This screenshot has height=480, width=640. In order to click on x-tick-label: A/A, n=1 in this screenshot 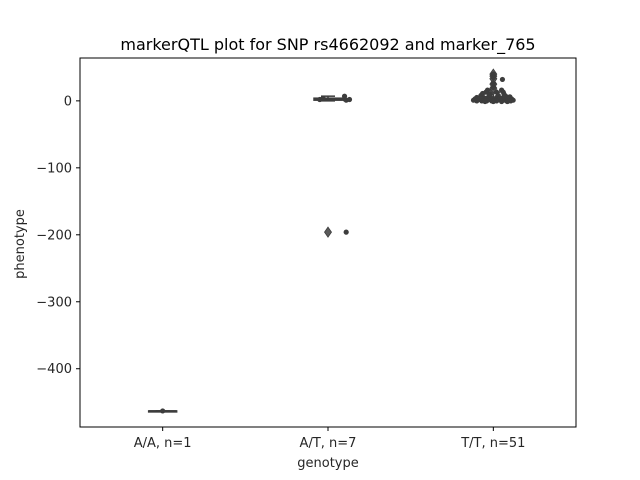, I will do `click(163, 443)`.